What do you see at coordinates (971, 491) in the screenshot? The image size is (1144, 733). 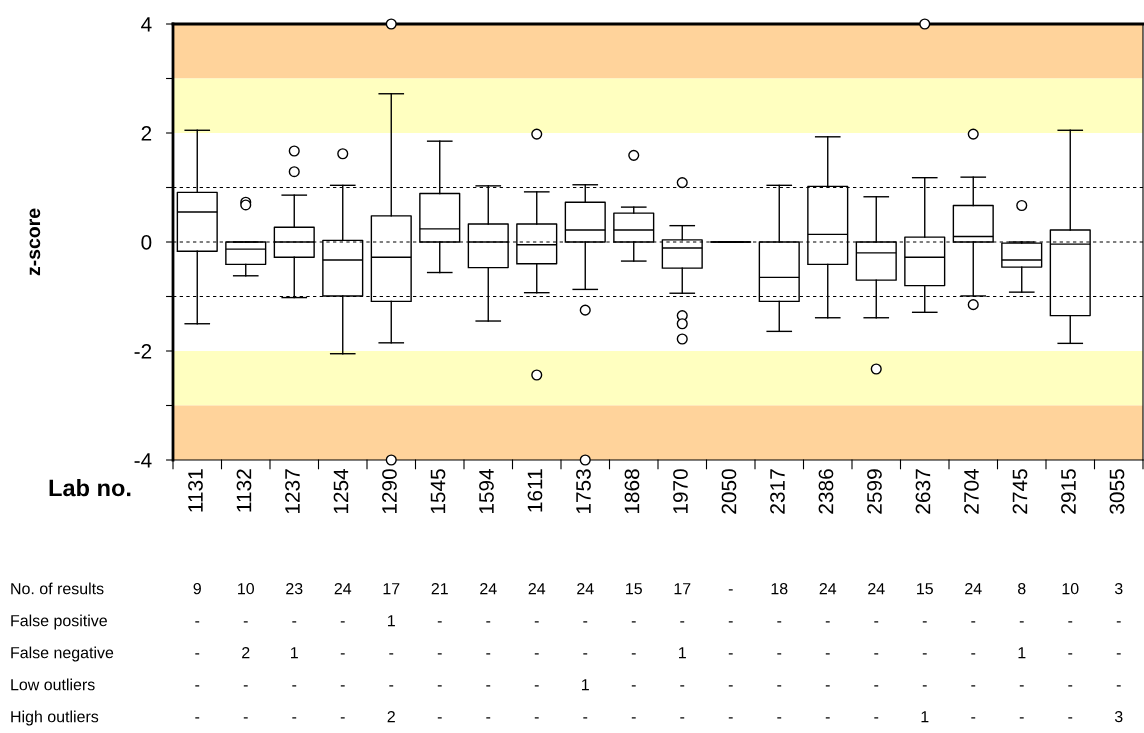 I see `x-tick-label: 2704` at bounding box center [971, 491].